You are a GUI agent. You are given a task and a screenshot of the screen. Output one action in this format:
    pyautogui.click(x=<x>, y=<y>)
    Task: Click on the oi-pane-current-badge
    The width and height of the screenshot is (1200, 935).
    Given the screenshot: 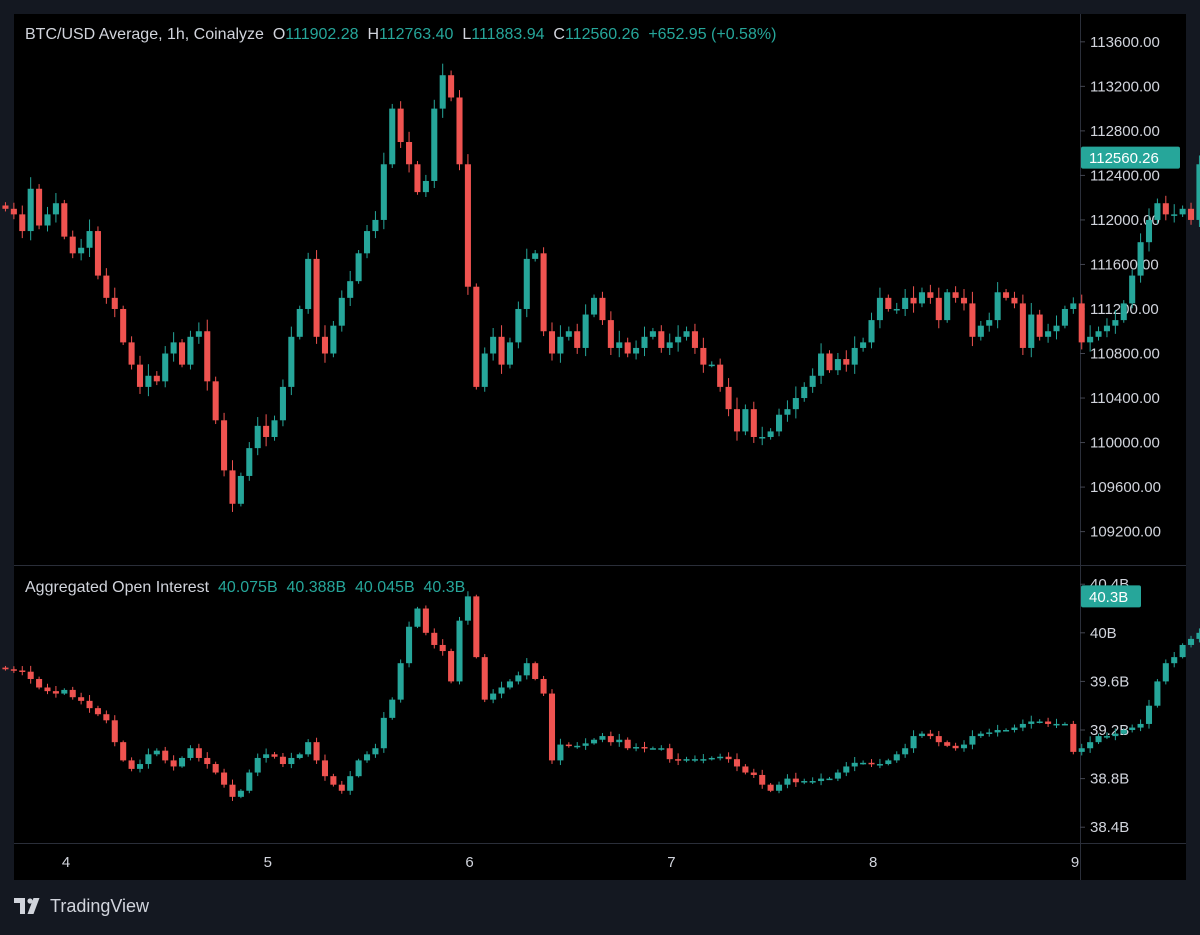 What is the action you would take?
    pyautogui.click(x=1111, y=596)
    